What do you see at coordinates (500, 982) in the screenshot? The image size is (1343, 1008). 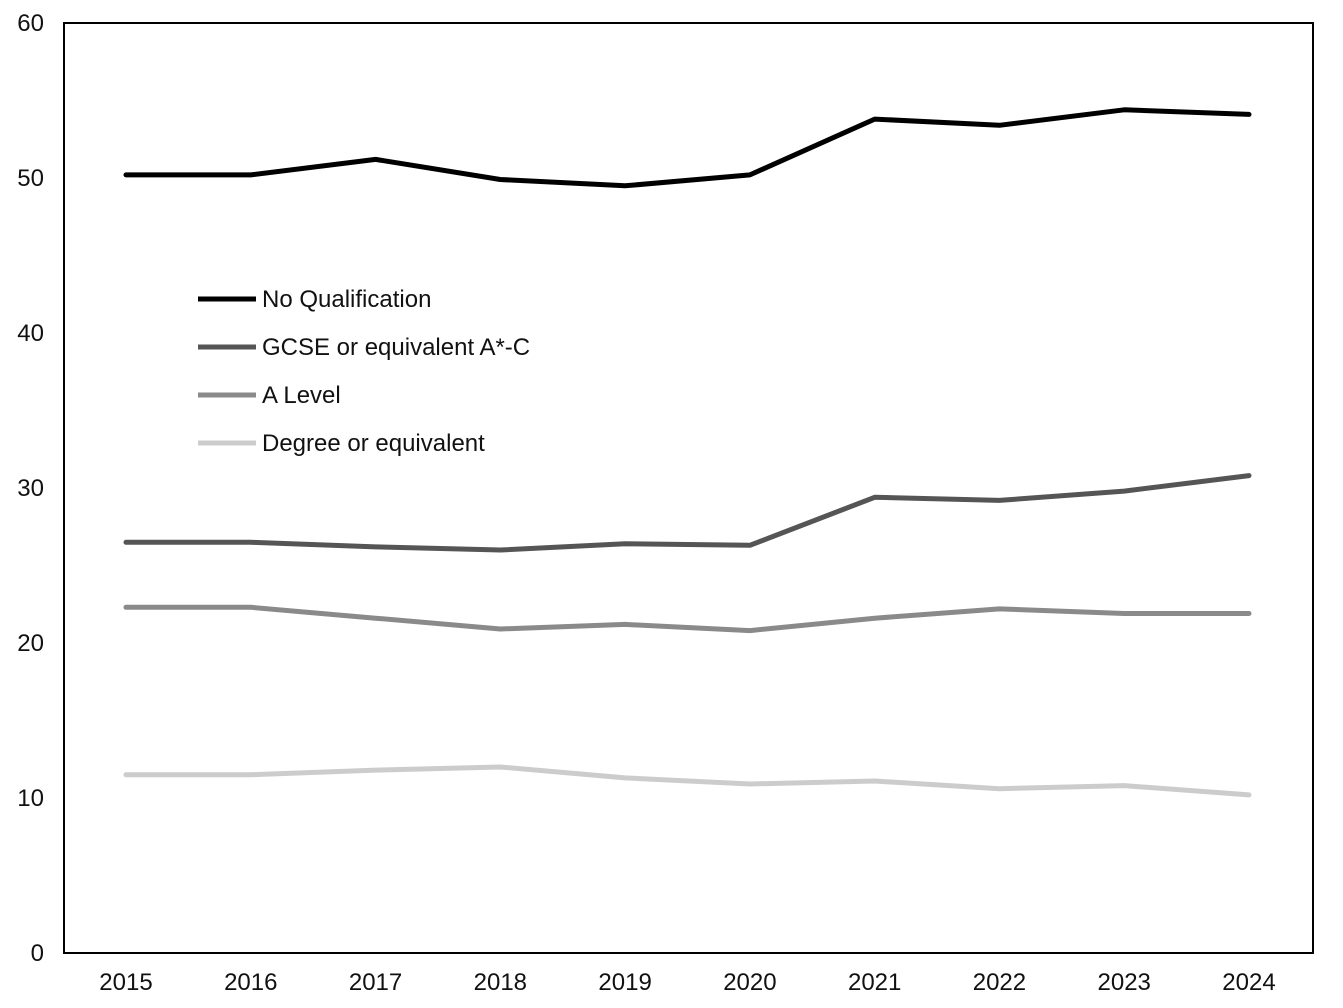 I see `x-tick-label: 2018` at bounding box center [500, 982].